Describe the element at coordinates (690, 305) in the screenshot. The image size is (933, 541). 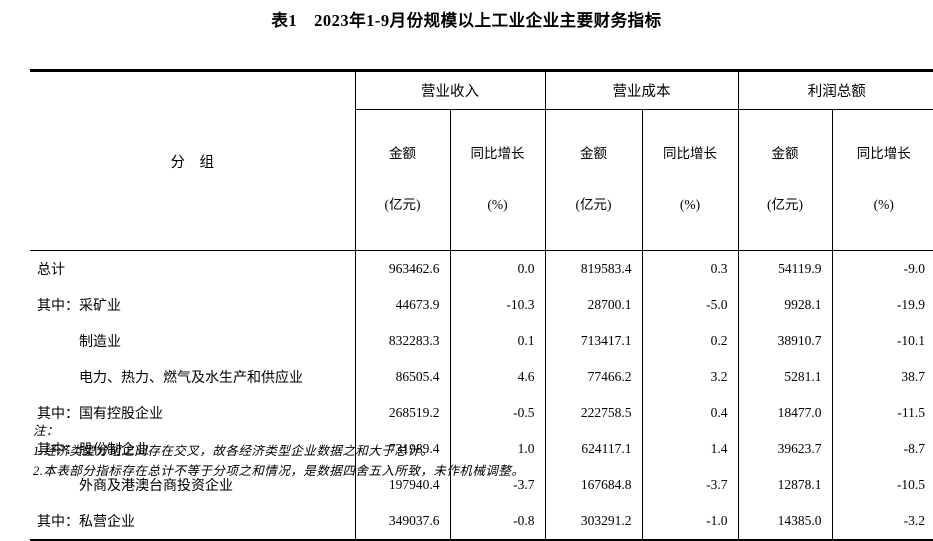
I see `cell-value: -5.0` at that location.